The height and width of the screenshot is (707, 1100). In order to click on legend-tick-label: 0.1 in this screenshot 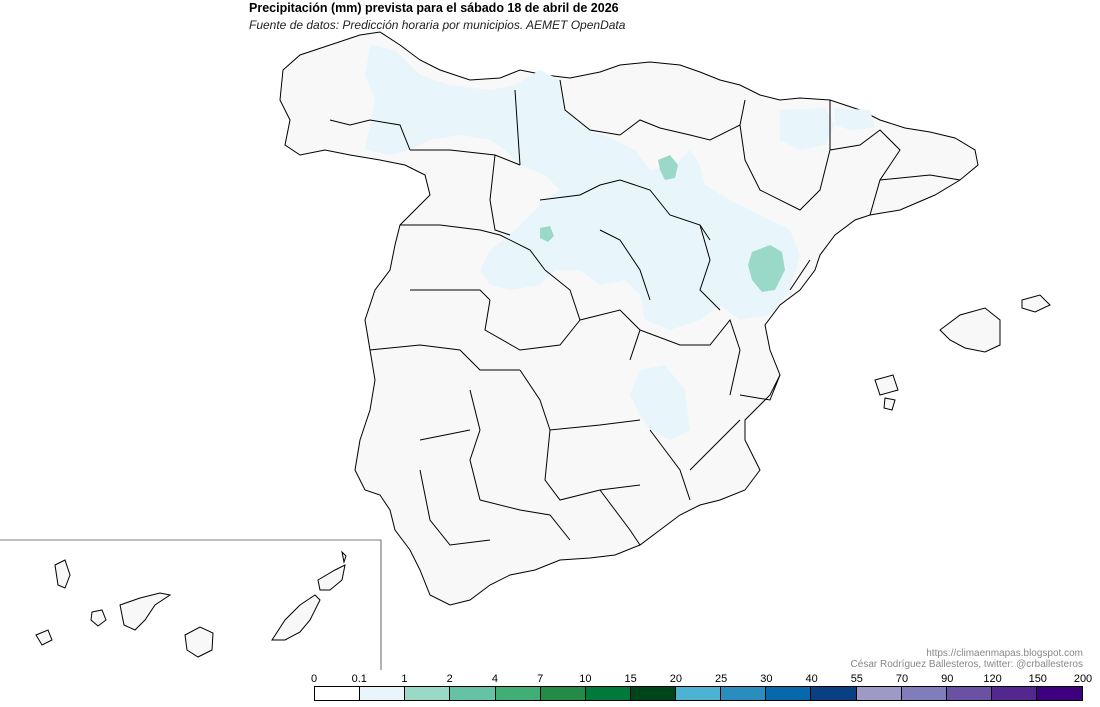, I will do `click(359, 679)`.